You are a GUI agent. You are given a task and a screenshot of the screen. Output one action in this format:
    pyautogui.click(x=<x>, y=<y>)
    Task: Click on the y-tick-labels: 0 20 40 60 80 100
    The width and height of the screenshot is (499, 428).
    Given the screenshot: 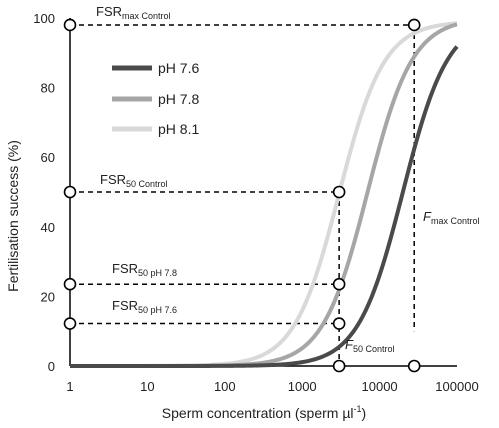 What is the action you would take?
    pyautogui.click(x=44, y=192)
    